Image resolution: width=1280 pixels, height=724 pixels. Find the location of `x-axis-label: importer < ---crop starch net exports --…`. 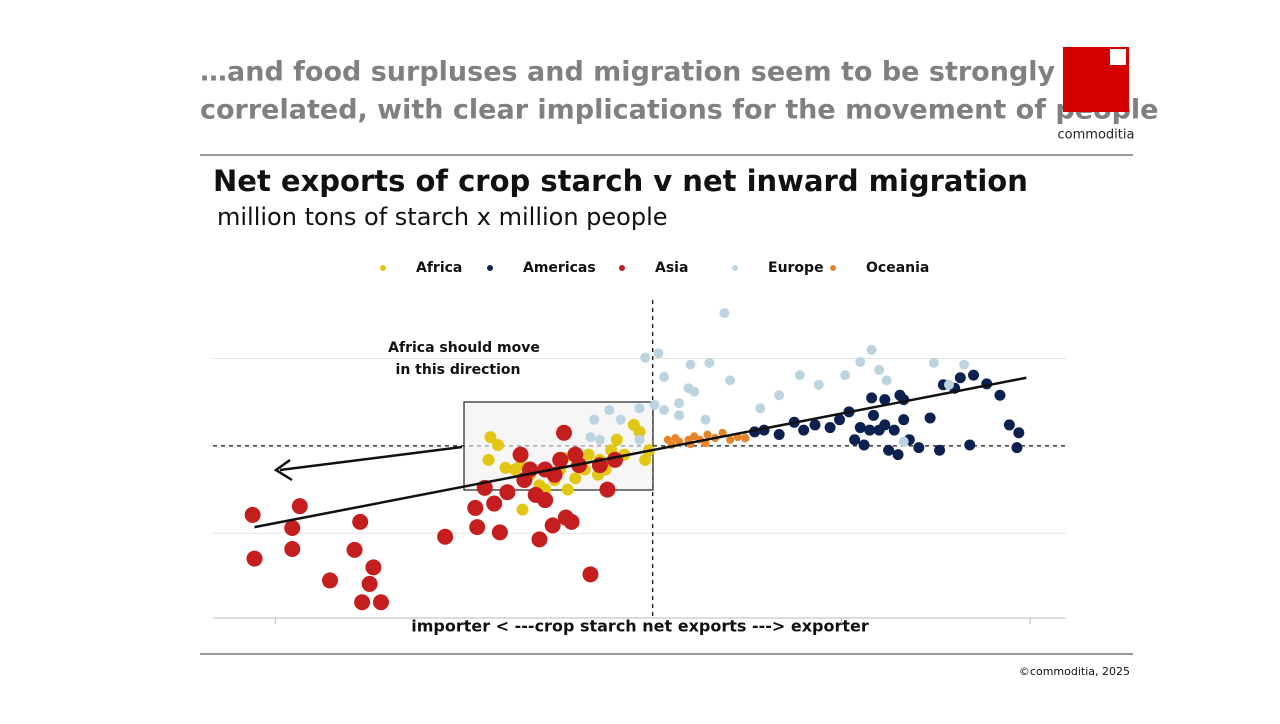

x-axis-label: importer < ---crop starch net exports --… is located at coordinates (640, 626).